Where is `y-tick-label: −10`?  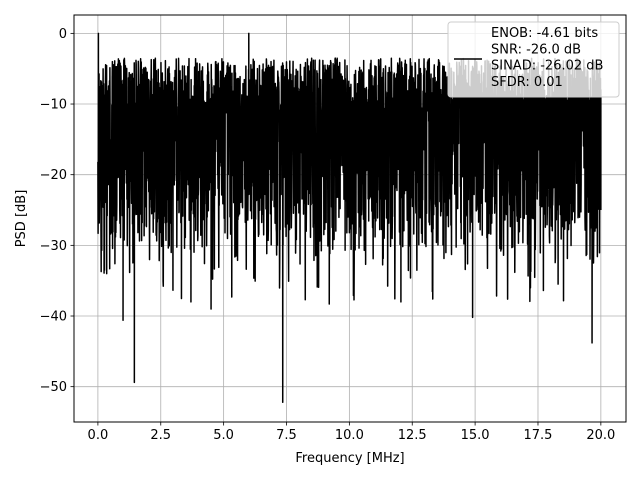
y-tick-label: −10 is located at coordinates (53, 105).